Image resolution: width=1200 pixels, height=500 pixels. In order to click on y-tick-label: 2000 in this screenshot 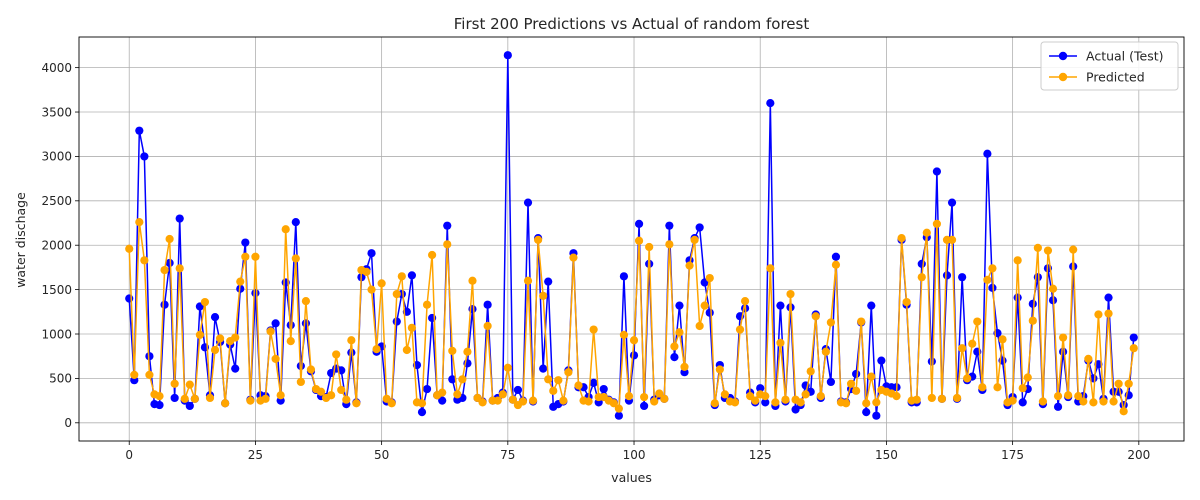, I will do `click(56, 246)`.